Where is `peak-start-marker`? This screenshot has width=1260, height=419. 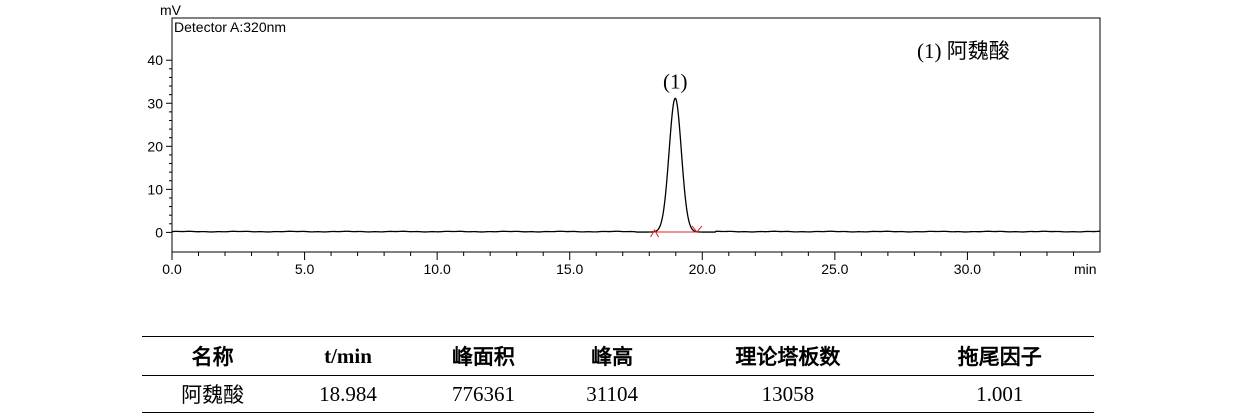 peak-start-marker is located at coordinates (654, 233).